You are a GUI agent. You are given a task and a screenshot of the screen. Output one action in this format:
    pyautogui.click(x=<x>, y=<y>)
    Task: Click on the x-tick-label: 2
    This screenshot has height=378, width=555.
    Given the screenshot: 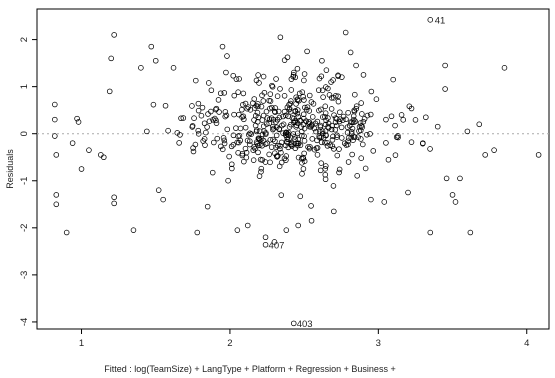 What is the action you would take?
    pyautogui.click(x=229, y=343)
    